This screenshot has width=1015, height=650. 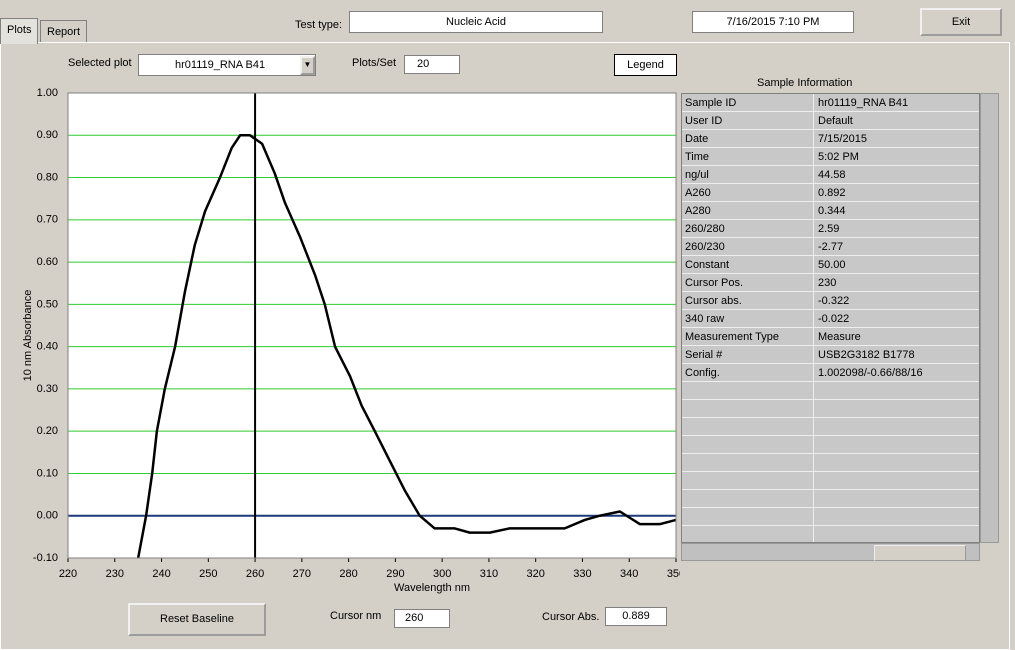 I want to click on table-value: 44.58, so click(x=832, y=175).